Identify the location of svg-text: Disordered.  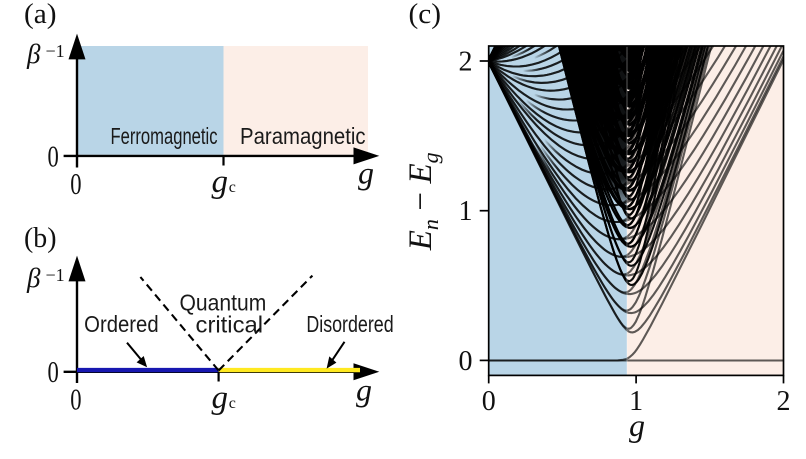
(349, 324).